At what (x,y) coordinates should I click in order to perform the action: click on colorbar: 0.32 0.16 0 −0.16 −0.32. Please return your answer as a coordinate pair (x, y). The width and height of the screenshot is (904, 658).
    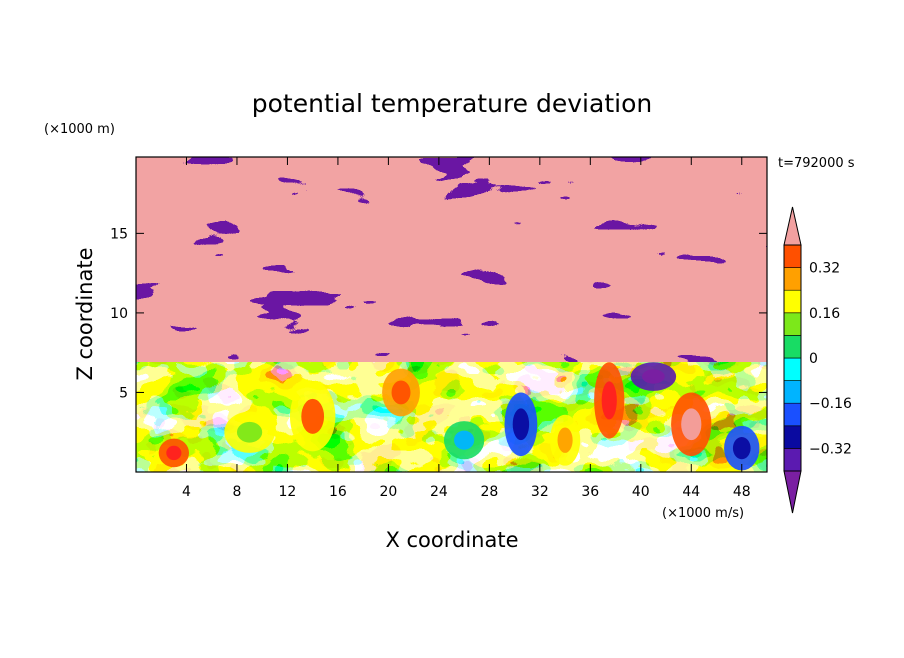
    Looking at the image, I should click on (817, 360).